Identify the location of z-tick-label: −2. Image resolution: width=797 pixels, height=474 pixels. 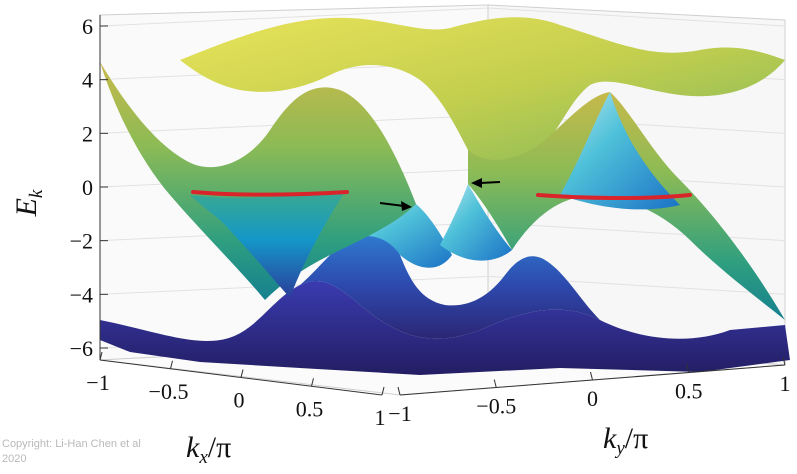
(81, 241).